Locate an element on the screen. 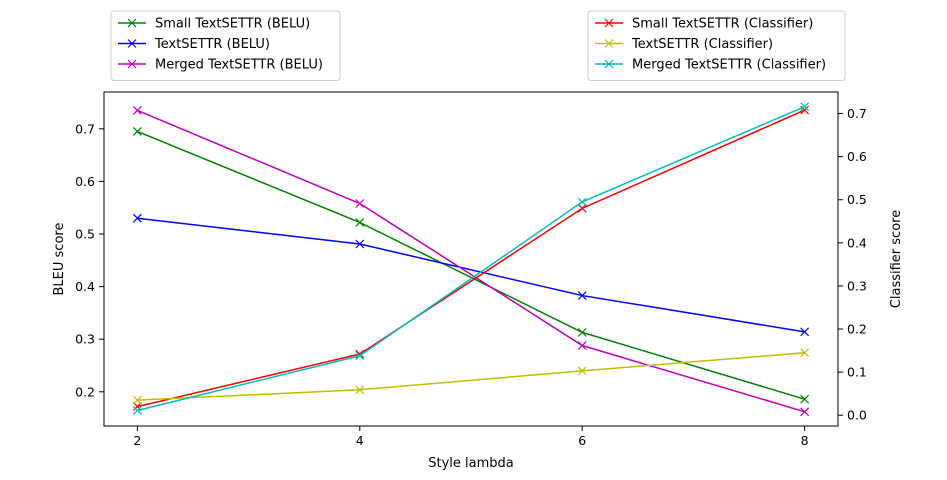 The height and width of the screenshot is (480, 947). legend-entry: Merged TextSETTR (Classifier) is located at coordinates (710, 65).